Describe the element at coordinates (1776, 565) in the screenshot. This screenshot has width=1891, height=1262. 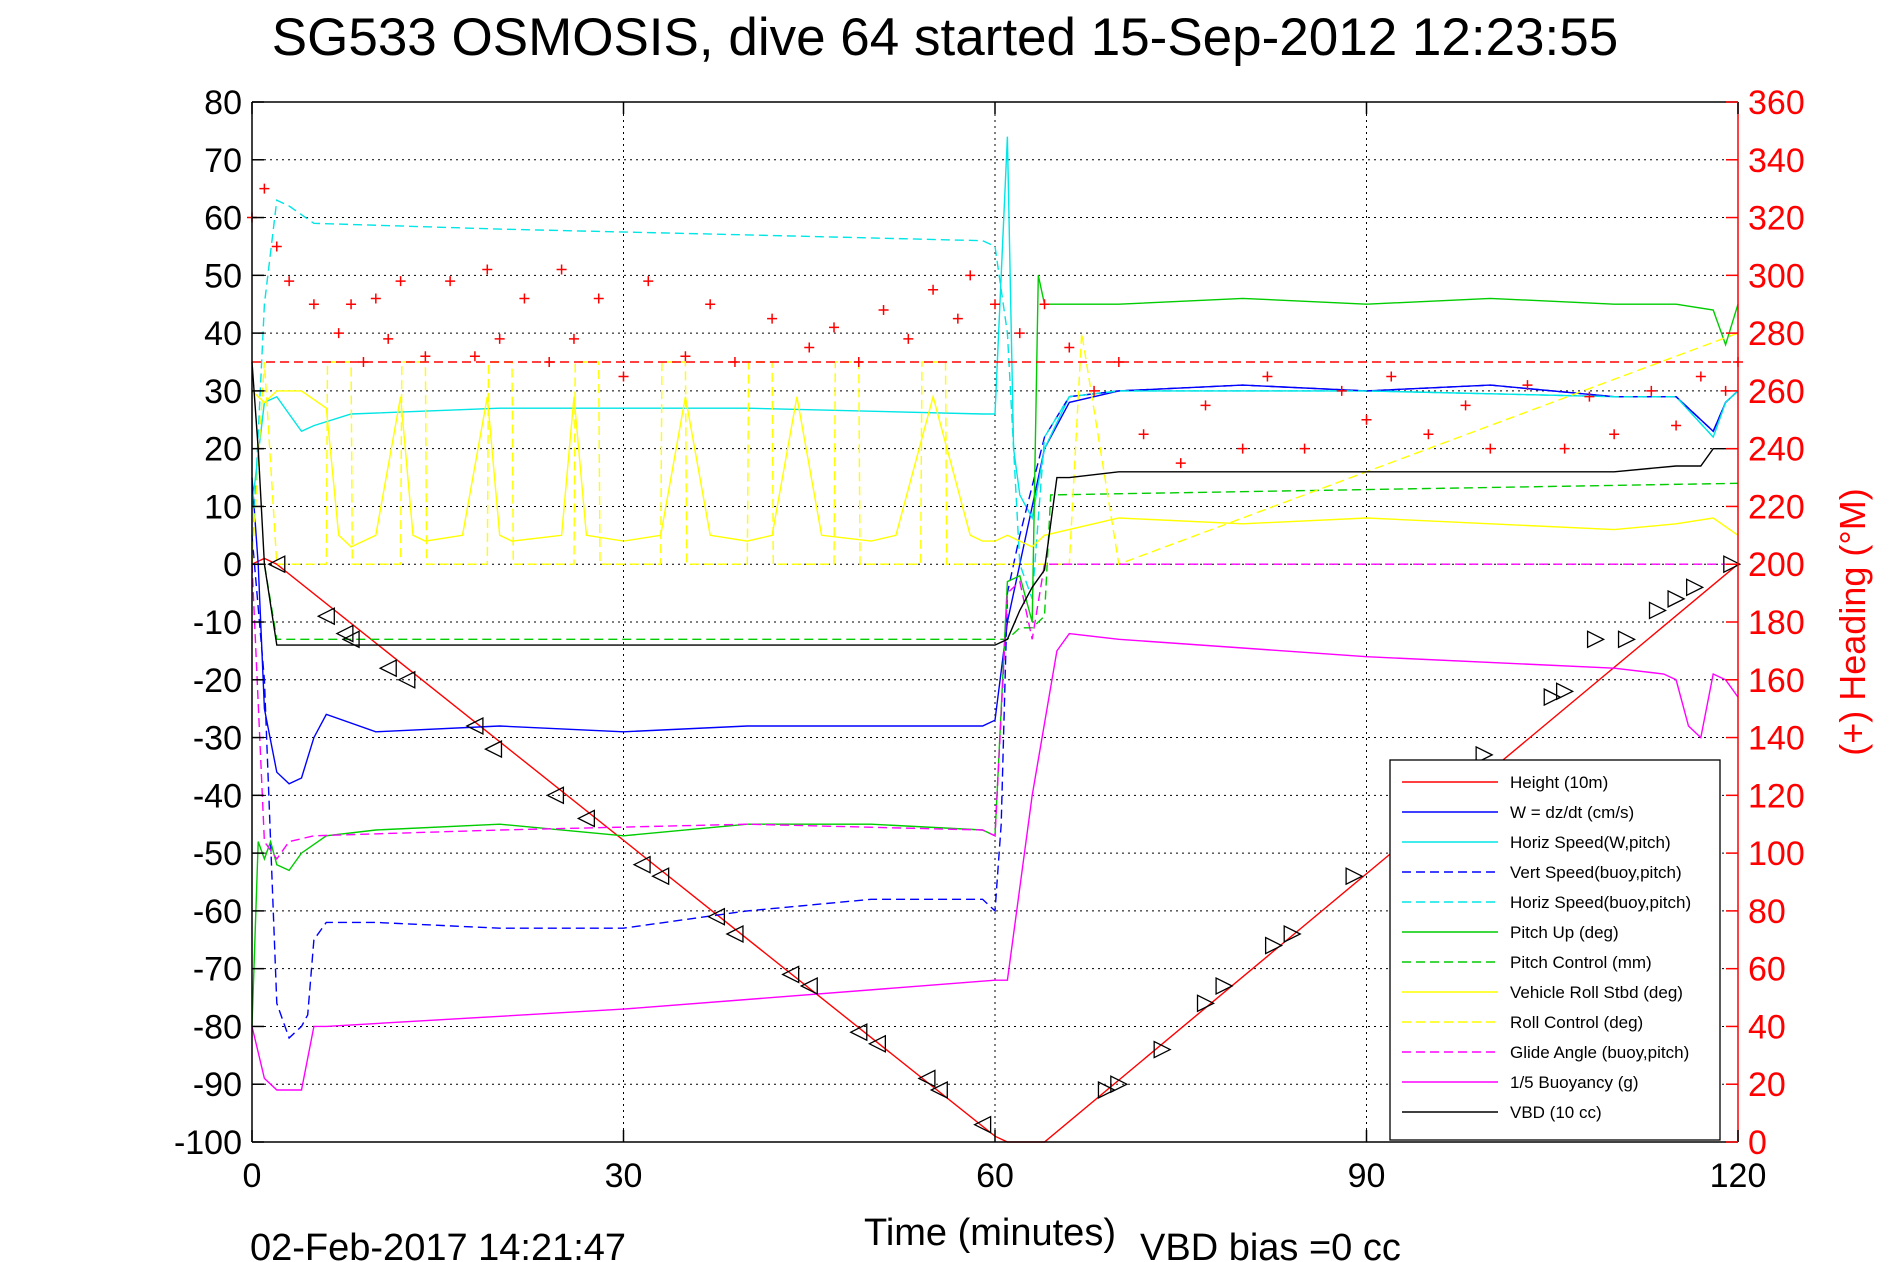
I see `y-tick-label-right: 200` at that location.